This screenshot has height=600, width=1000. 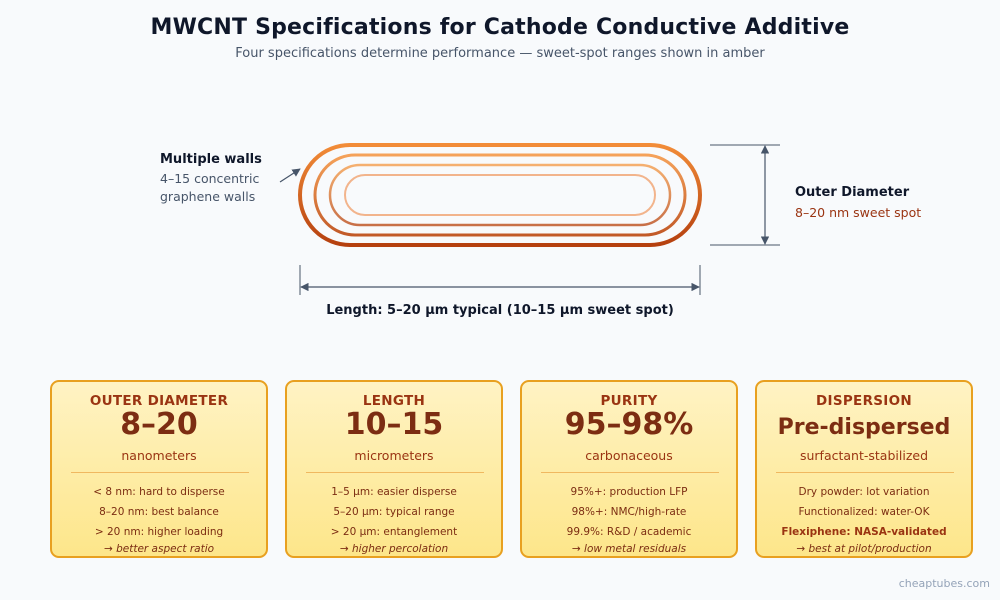 I want to click on watermark: cheaptubes.com, so click(x=944, y=583).